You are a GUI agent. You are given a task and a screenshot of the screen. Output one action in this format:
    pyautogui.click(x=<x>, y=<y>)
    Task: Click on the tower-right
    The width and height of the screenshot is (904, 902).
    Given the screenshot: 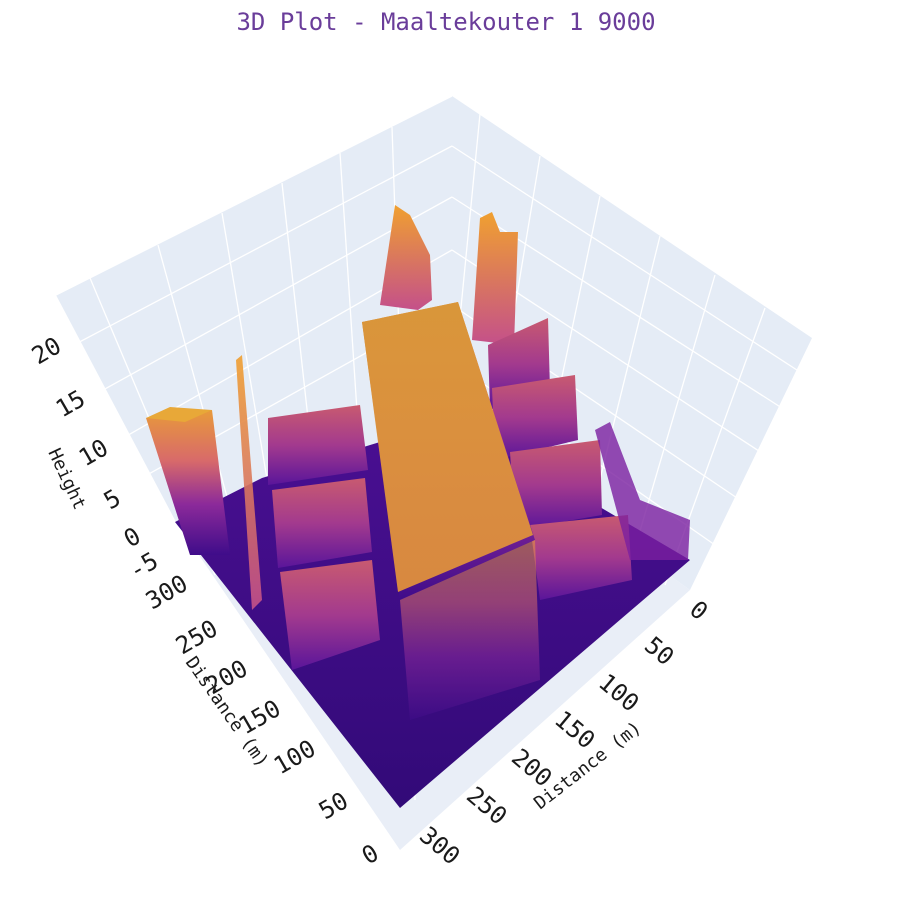 What is the action you would take?
    pyautogui.click(x=495, y=278)
    